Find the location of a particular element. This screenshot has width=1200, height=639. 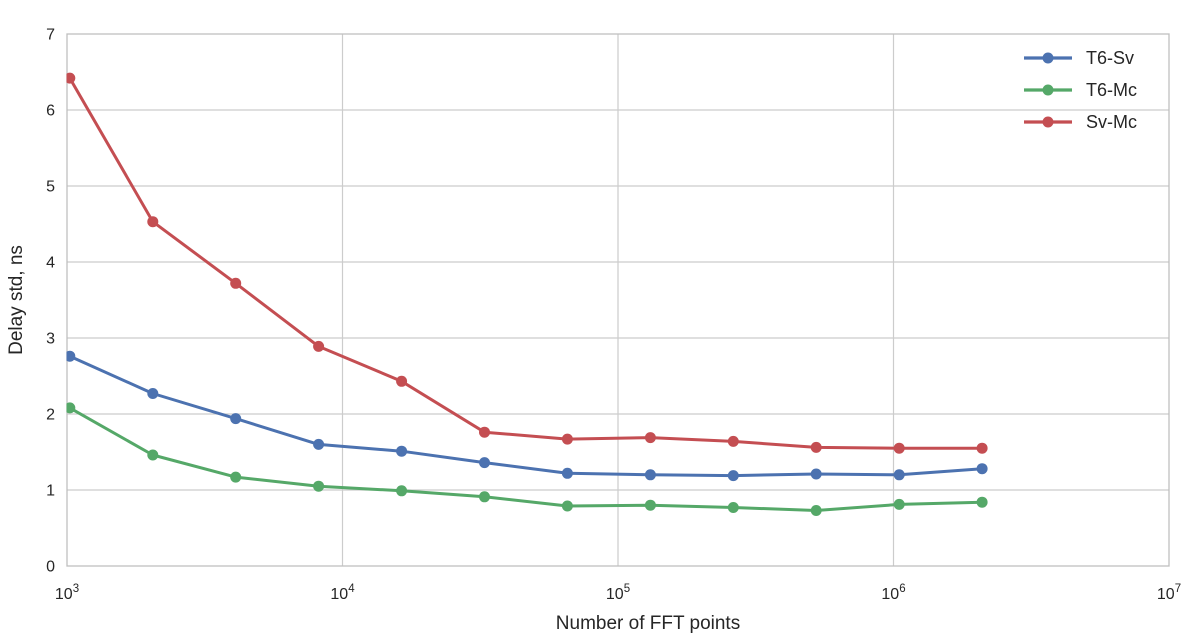

x-tick-label: 10⁶ is located at coordinates (893, 593).